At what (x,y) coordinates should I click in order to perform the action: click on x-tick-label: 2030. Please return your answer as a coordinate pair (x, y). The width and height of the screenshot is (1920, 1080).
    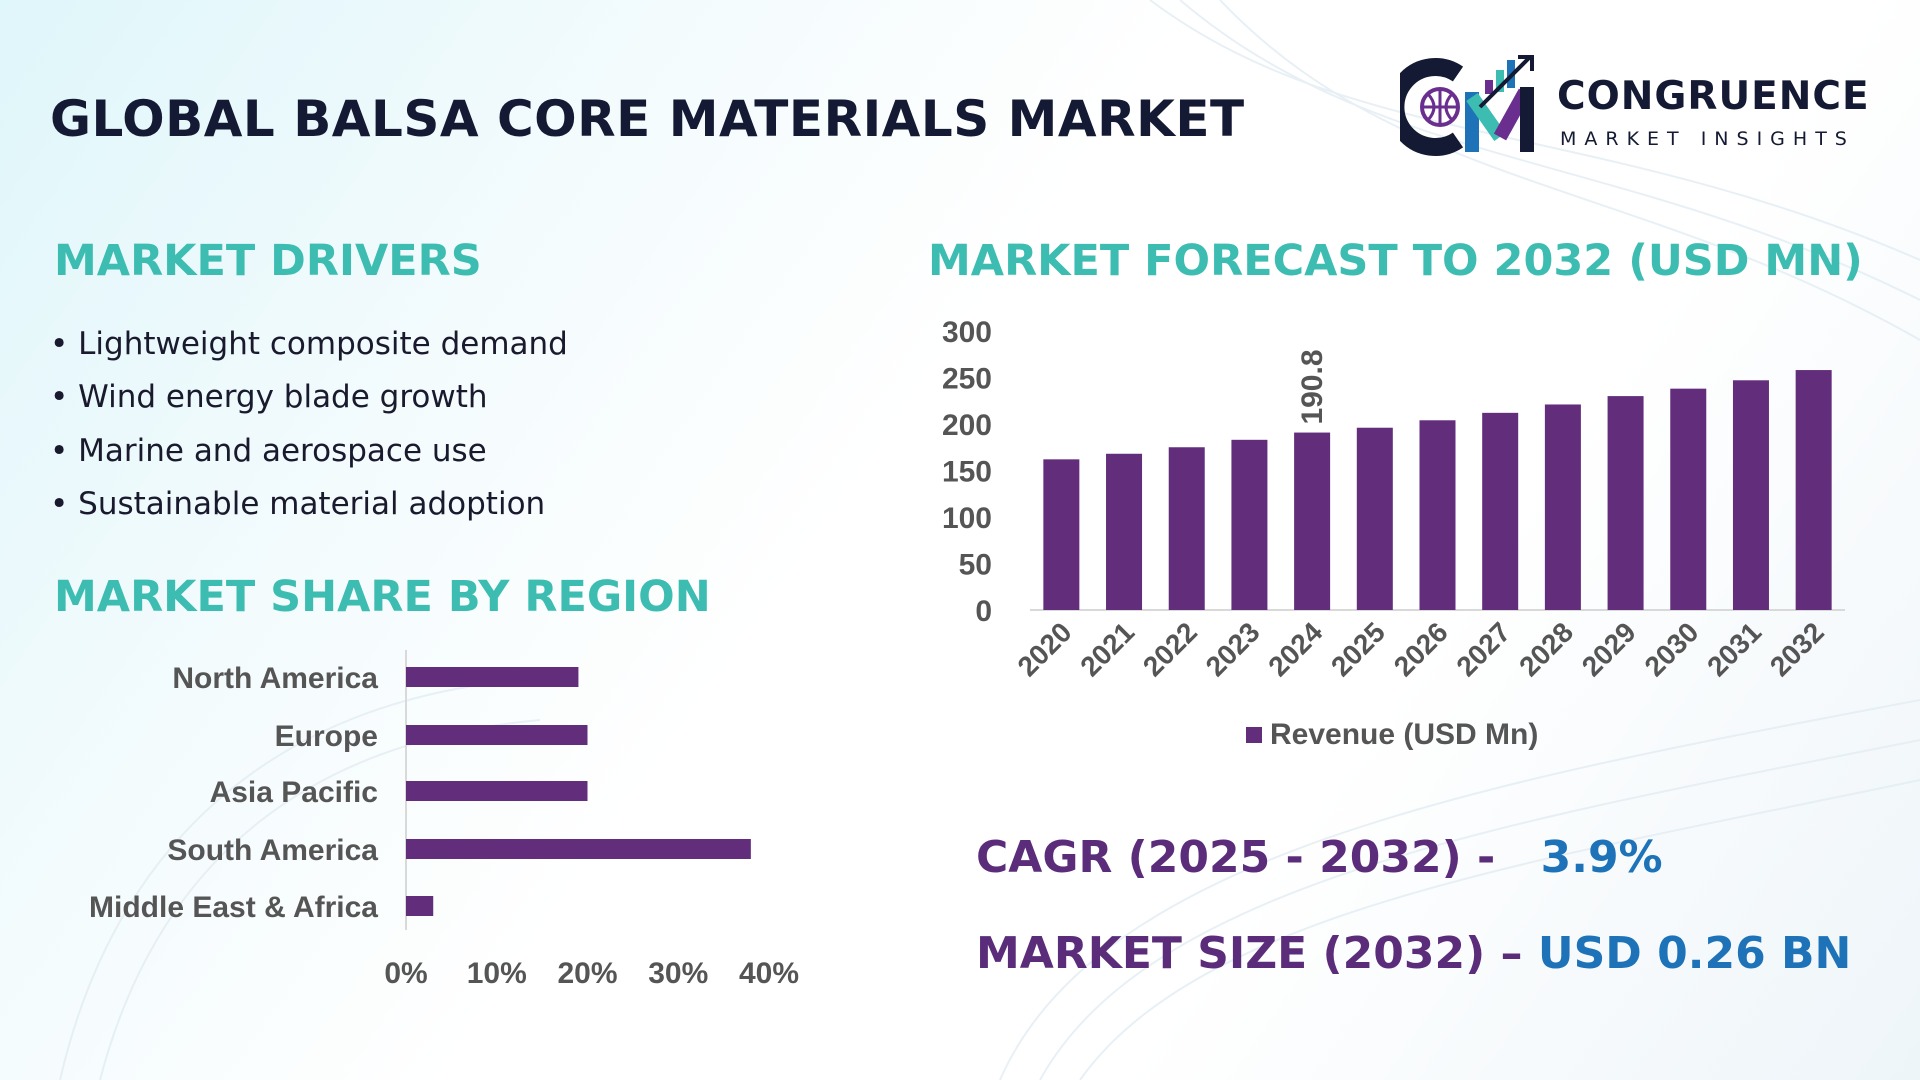
    Looking at the image, I should click on (1672, 649).